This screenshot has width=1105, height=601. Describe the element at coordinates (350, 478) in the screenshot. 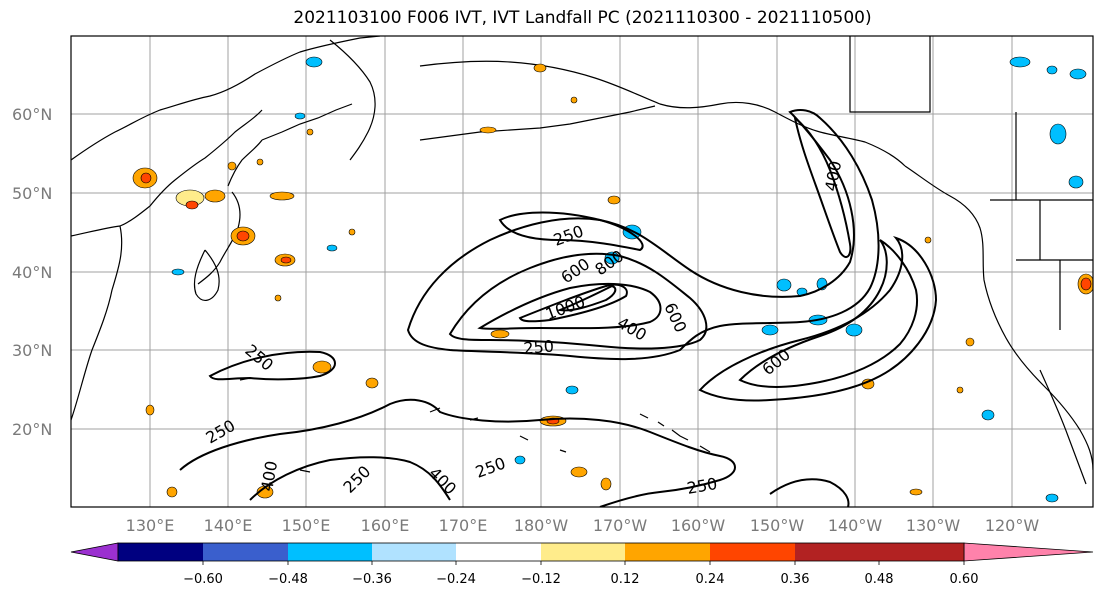

I see `ivt-contour-400-south` at that location.